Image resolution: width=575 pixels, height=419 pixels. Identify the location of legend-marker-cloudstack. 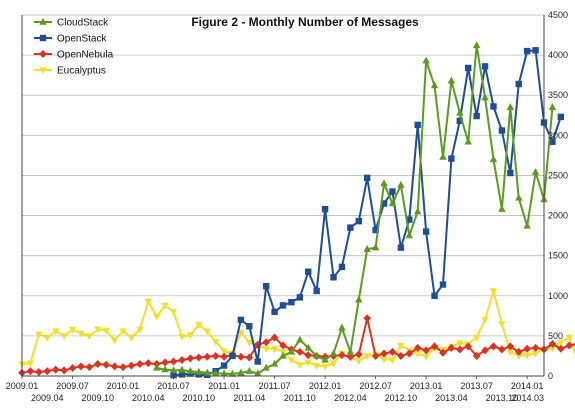
(43, 21).